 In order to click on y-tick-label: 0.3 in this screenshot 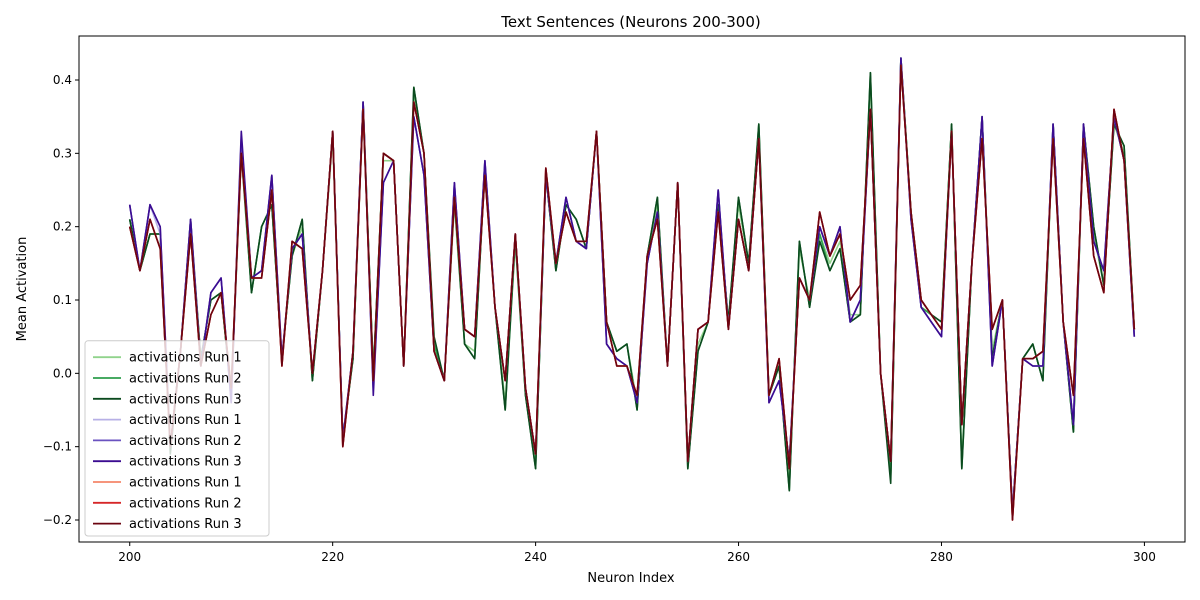, I will do `click(62, 153)`.